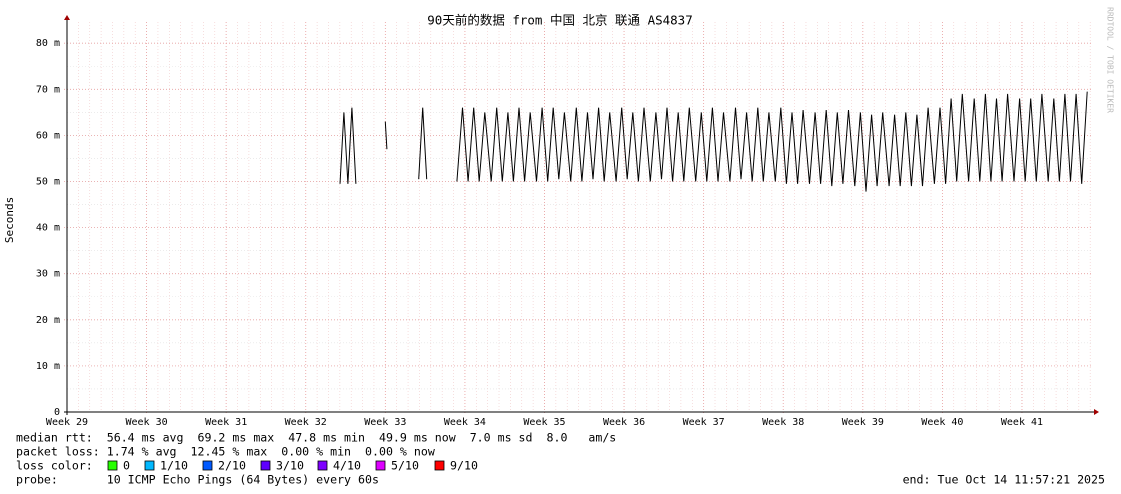 The height and width of the screenshot is (494, 1121). I want to click on y-tick-label: 60 m, so click(48, 135).